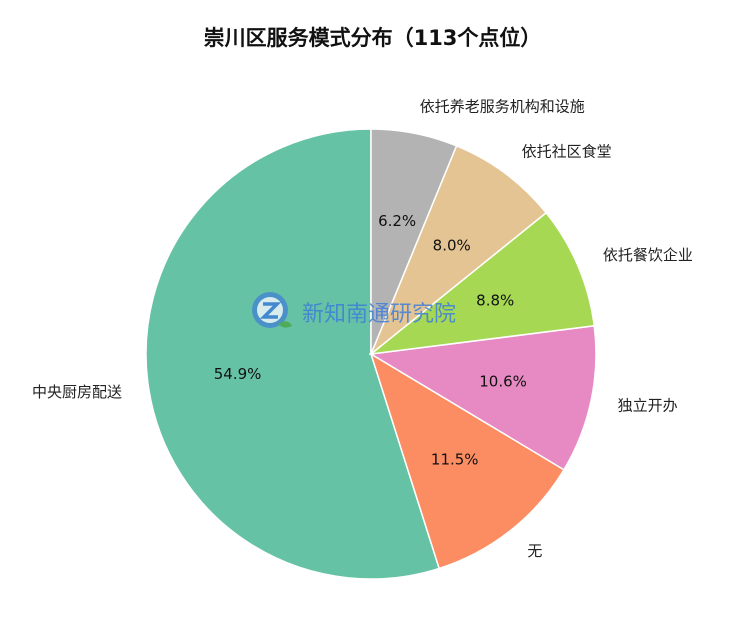 This screenshot has width=745, height=621. Describe the element at coordinates (503, 381) in the screenshot. I see `slice-percent-label: 10.6%` at that location.